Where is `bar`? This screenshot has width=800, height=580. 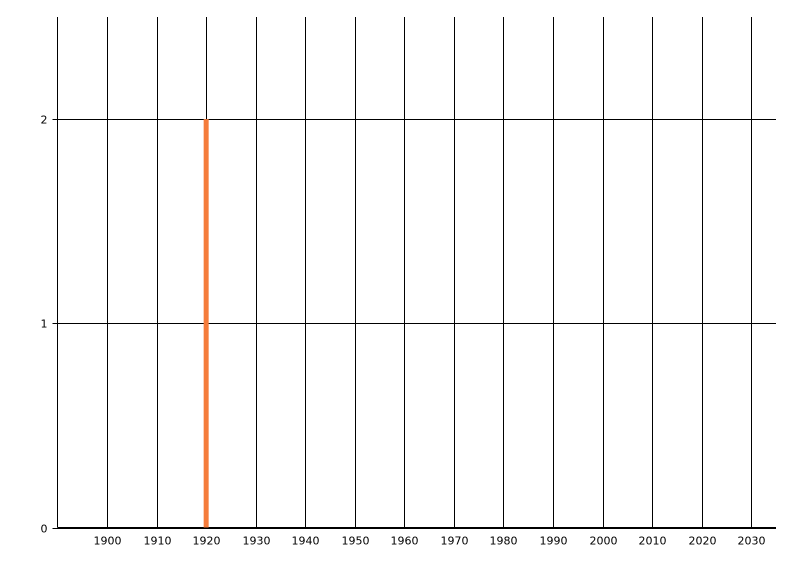 bar is located at coordinates (206, 323).